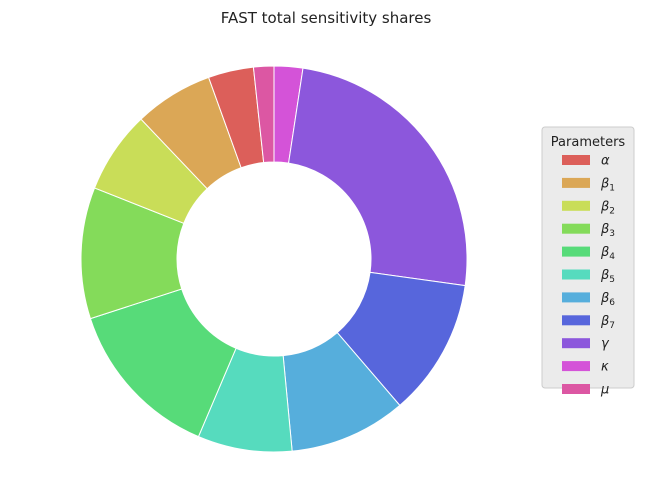 The height and width of the screenshot is (490, 652). I want to click on legend-label: α, so click(605, 161).